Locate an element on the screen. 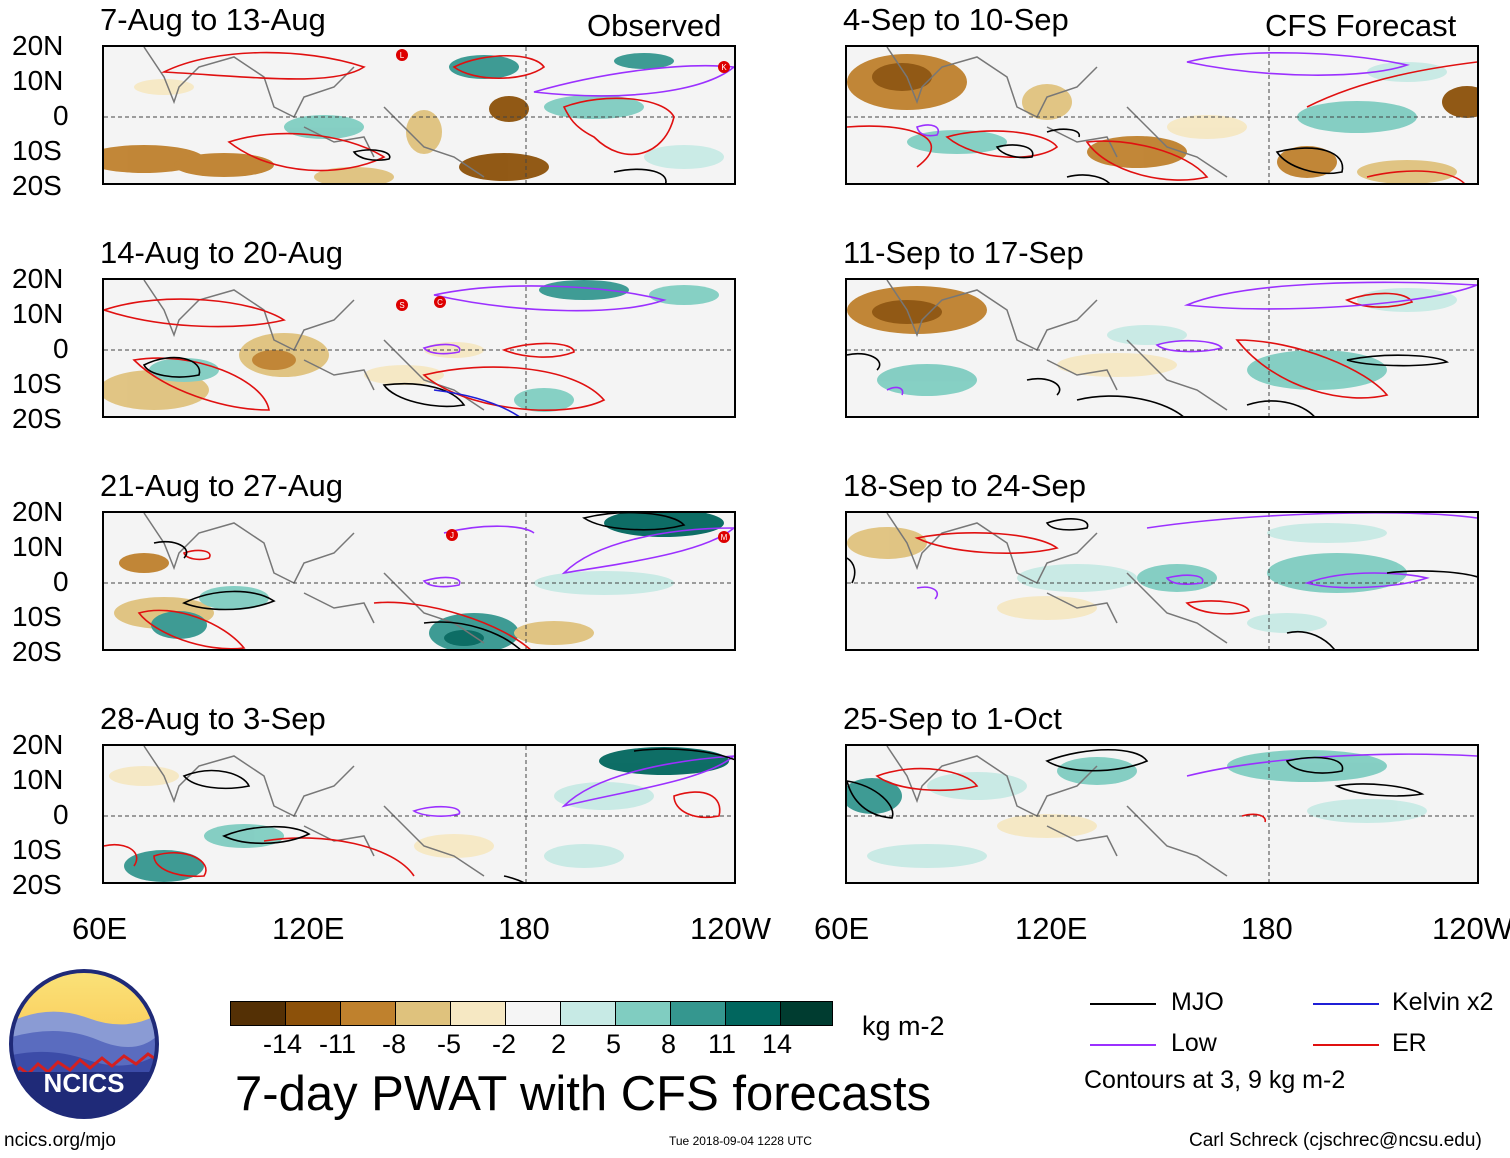 The width and height of the screenshot is (1510, 1158). panel-title-right-1: 4-Sep to 10-Sep is located at coordinates (956, 19).